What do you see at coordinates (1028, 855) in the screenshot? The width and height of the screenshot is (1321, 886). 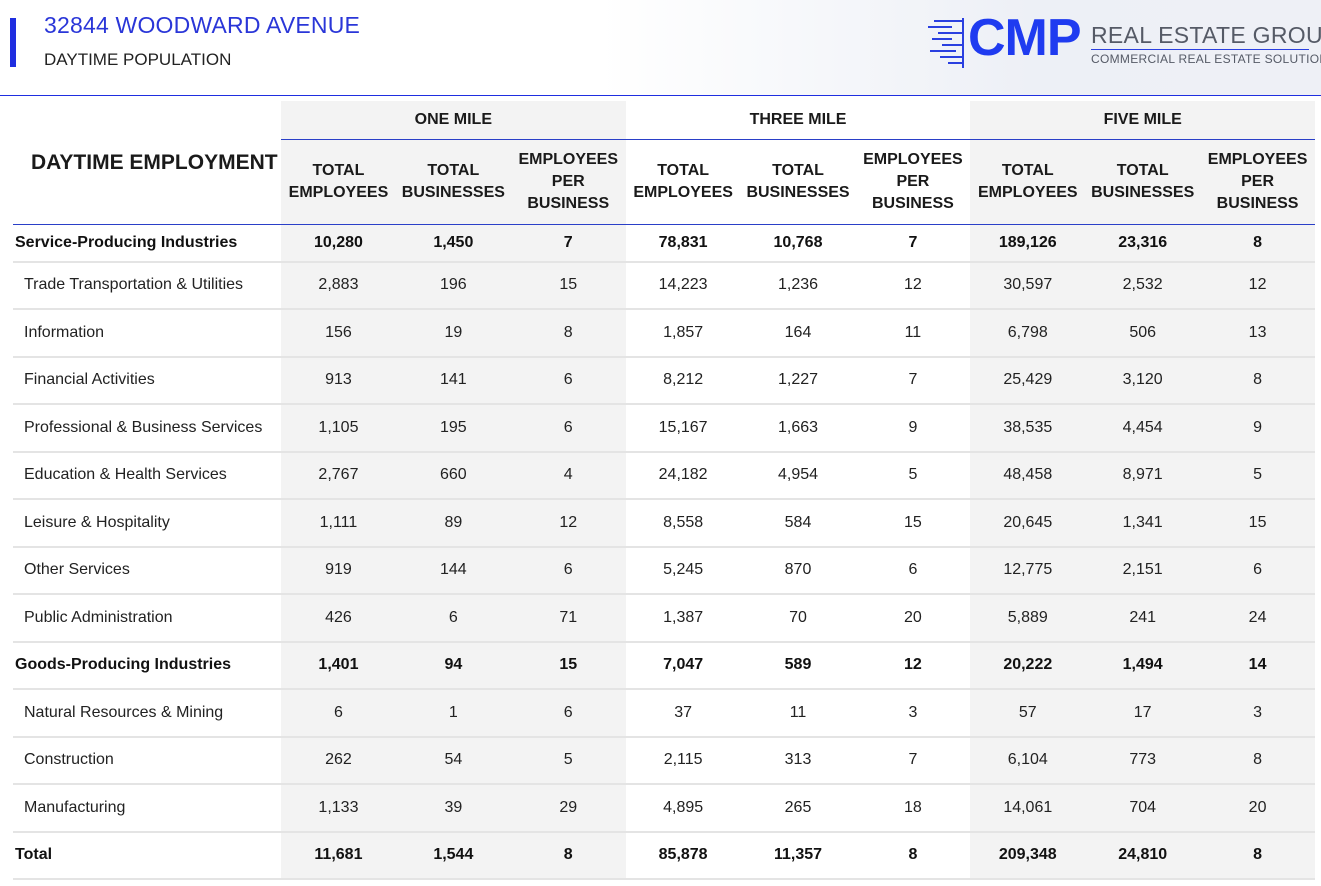 I see `table-cell: 209,348` at bounding box center [1028, 855].